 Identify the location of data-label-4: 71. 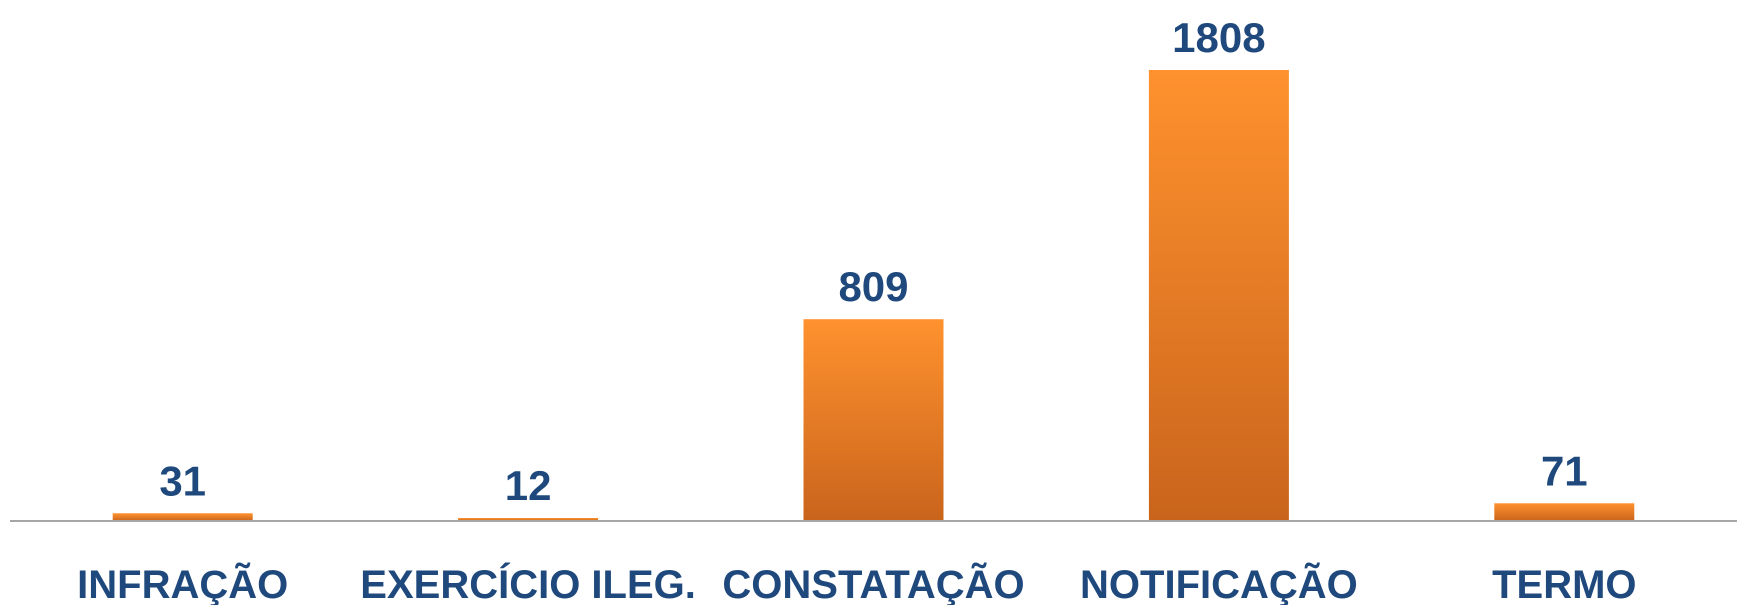
(1564, 470).